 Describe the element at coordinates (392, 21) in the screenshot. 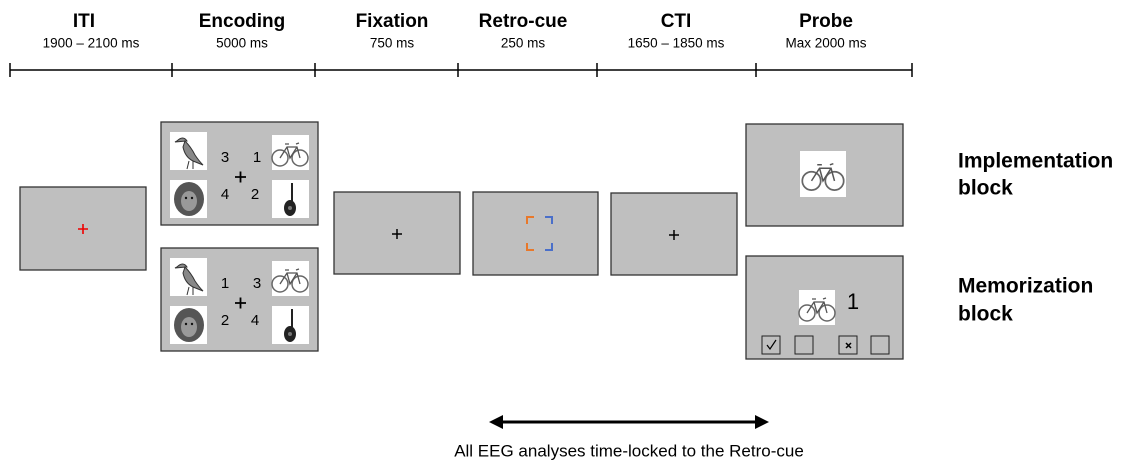

I see `phase-name: Fixation` at that location.